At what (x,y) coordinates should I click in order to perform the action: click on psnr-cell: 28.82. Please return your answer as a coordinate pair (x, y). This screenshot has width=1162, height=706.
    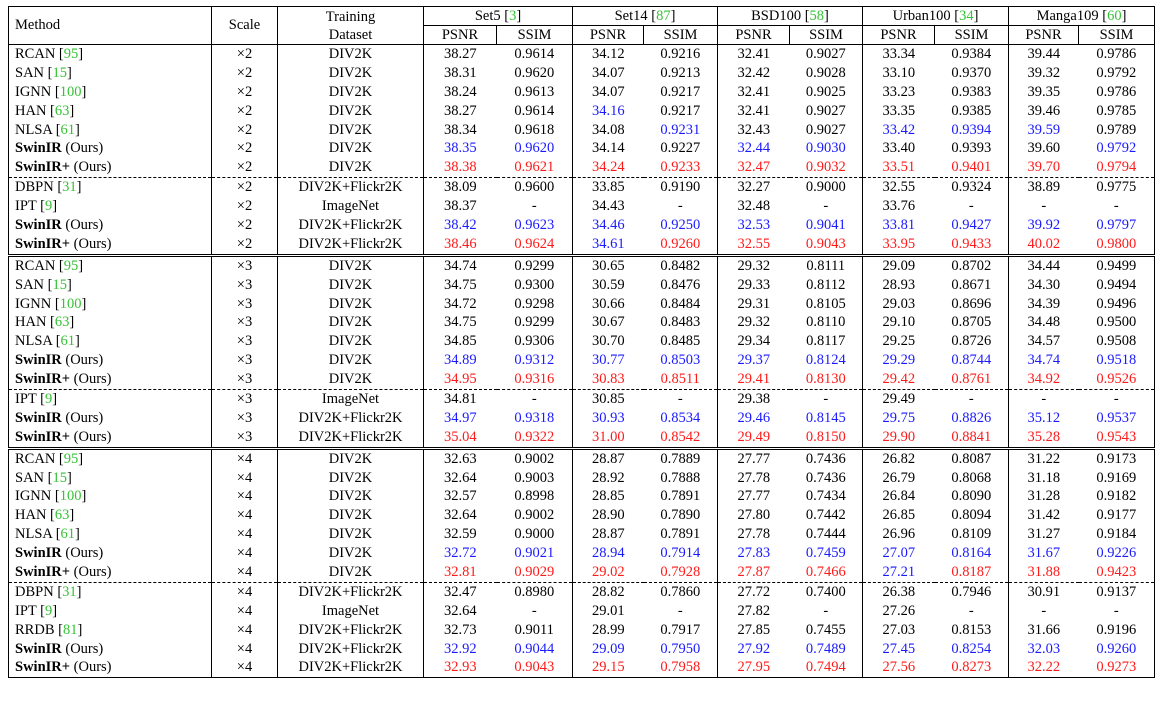
    Looking at the image, I should click on (608, 591).